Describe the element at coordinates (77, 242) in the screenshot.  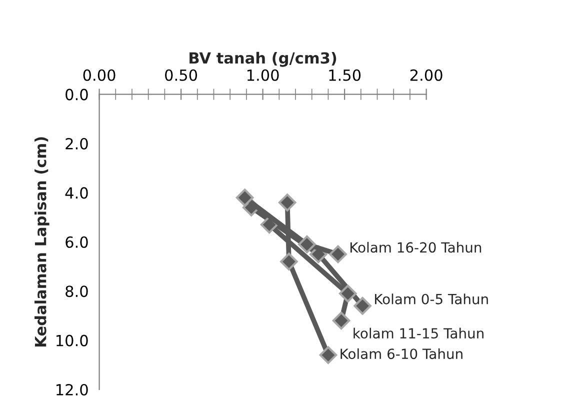
I see `y-tick-label: 6.0` at that location.